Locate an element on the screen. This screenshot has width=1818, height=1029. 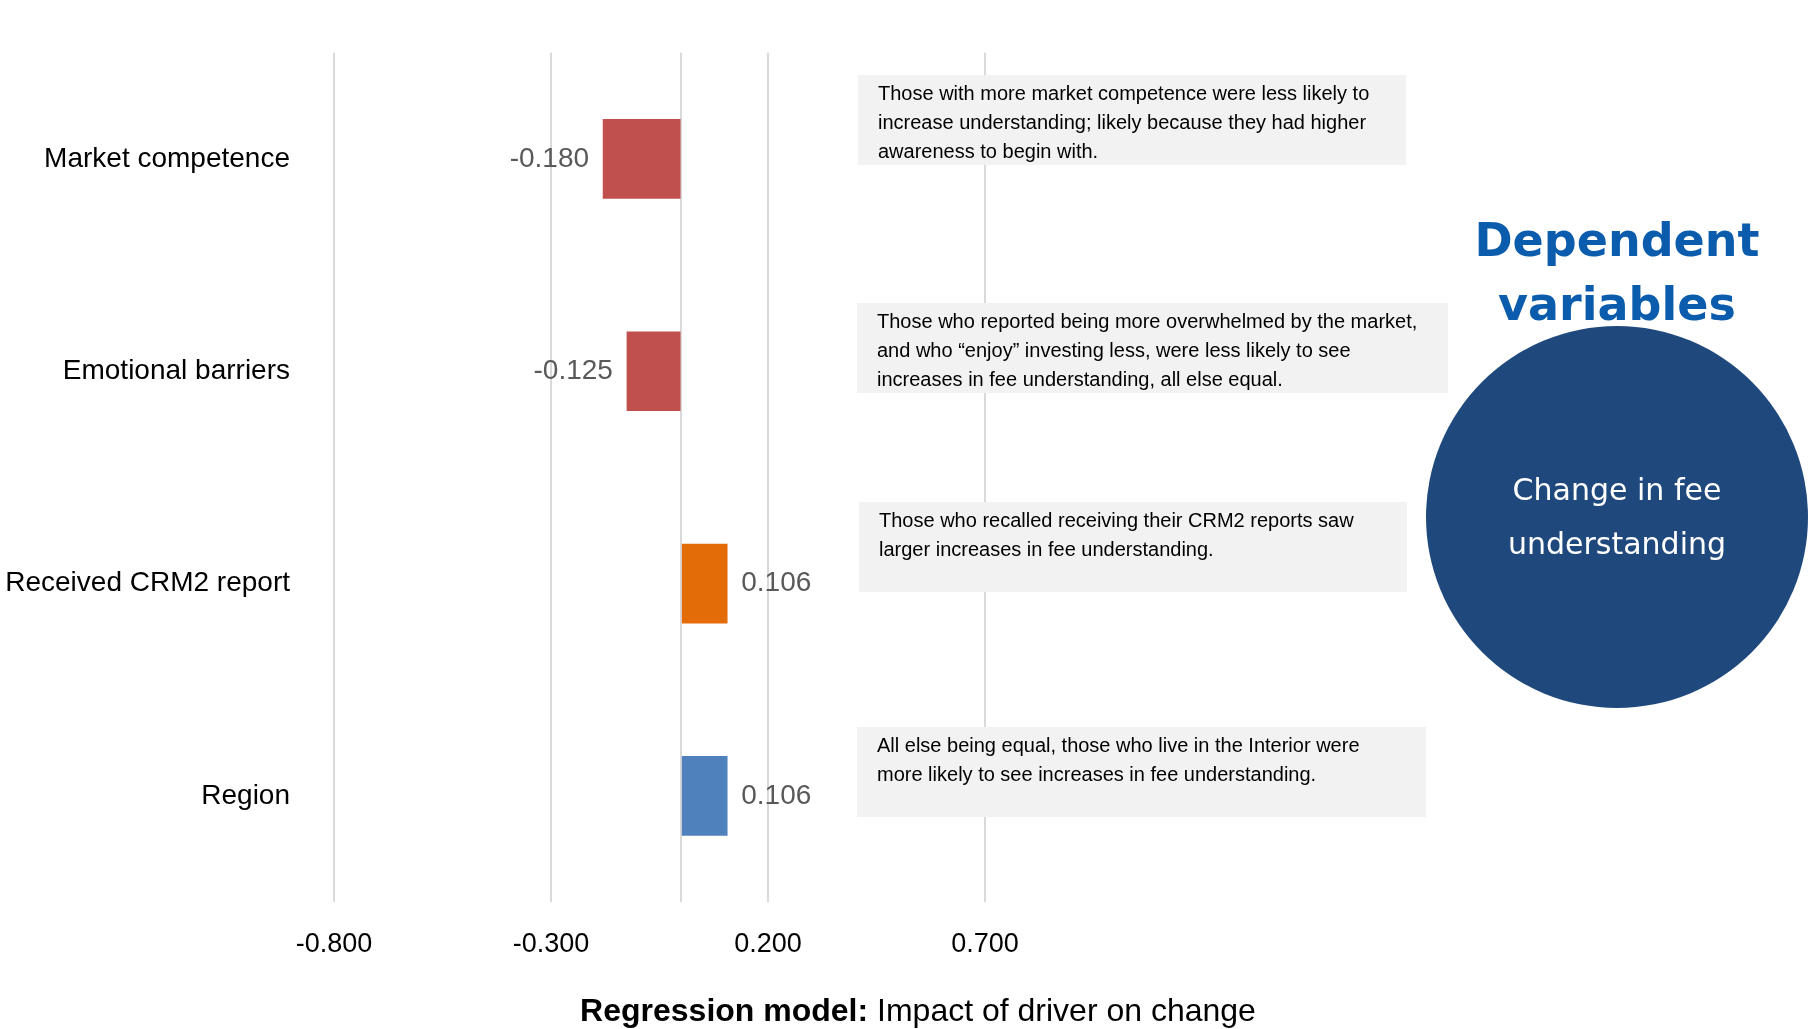
annotation: Those who reported being more overwhelmed by the market, and who “enjoy” investing less, were less likely to see increases in fee understanding, all else equal. is located at coordinates (1147, 350).